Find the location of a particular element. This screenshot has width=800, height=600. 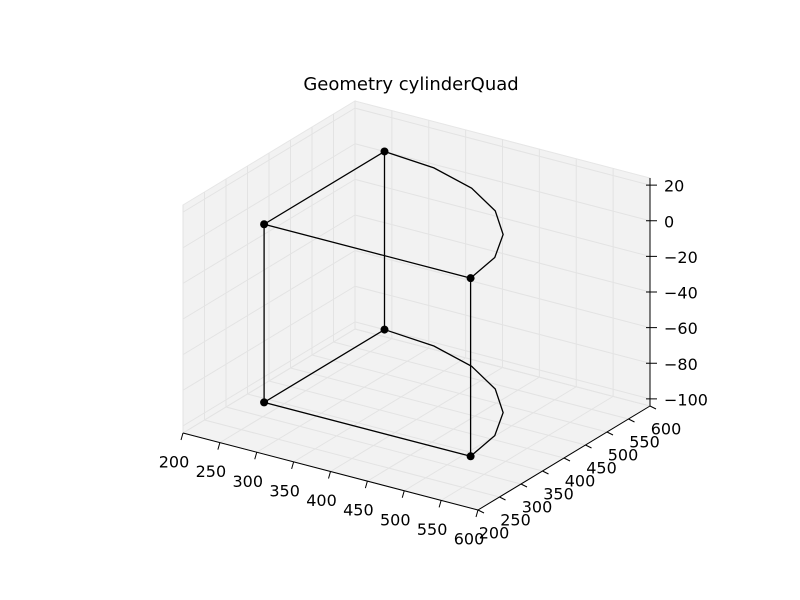

y-tick-label: 300 is located at coordinates (537, 507).